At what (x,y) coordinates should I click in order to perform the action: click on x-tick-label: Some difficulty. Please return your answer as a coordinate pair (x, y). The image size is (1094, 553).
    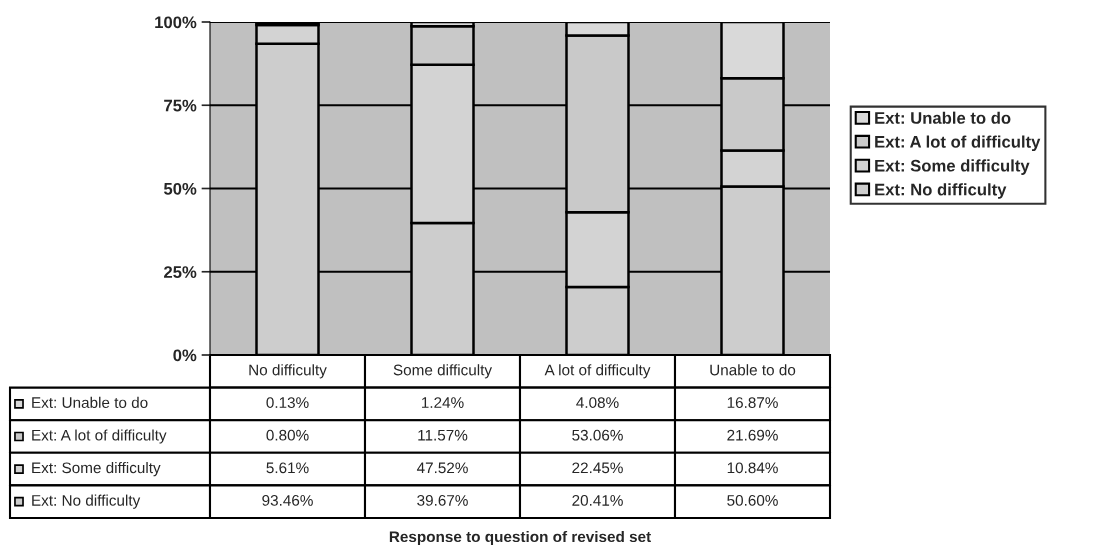
    Looking at the image, I should click on (443, 371).